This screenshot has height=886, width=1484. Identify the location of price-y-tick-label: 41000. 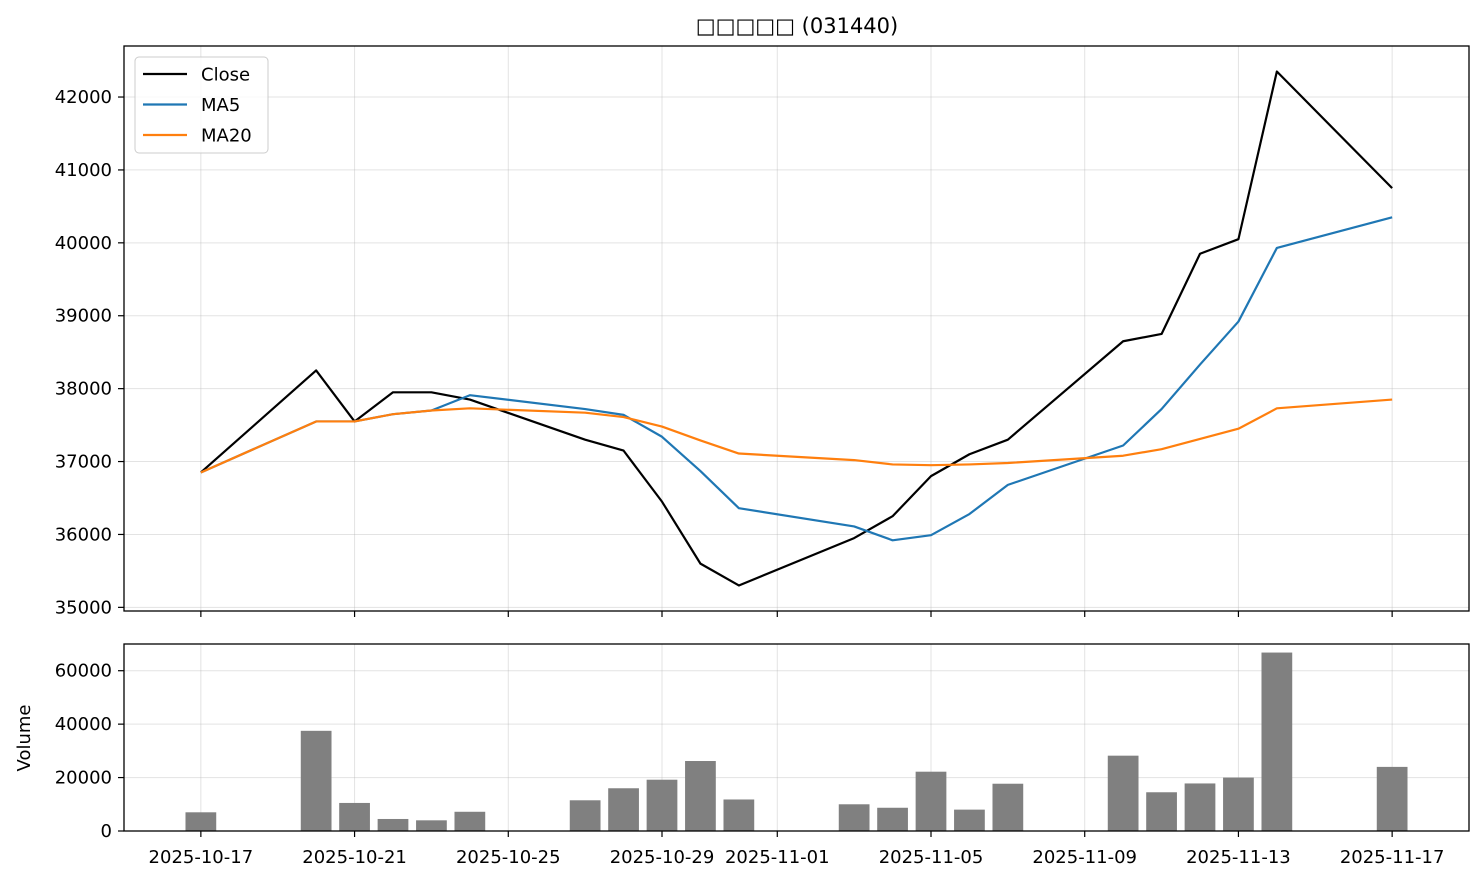
(83, 170).